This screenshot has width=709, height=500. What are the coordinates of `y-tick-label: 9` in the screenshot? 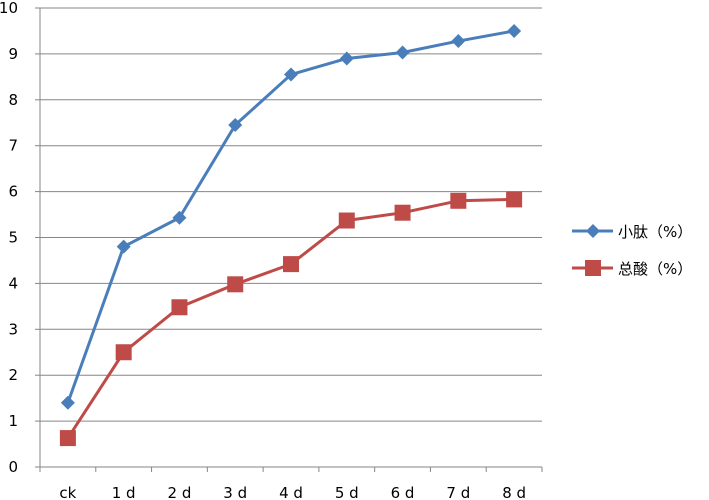 It's located at (13, 54).